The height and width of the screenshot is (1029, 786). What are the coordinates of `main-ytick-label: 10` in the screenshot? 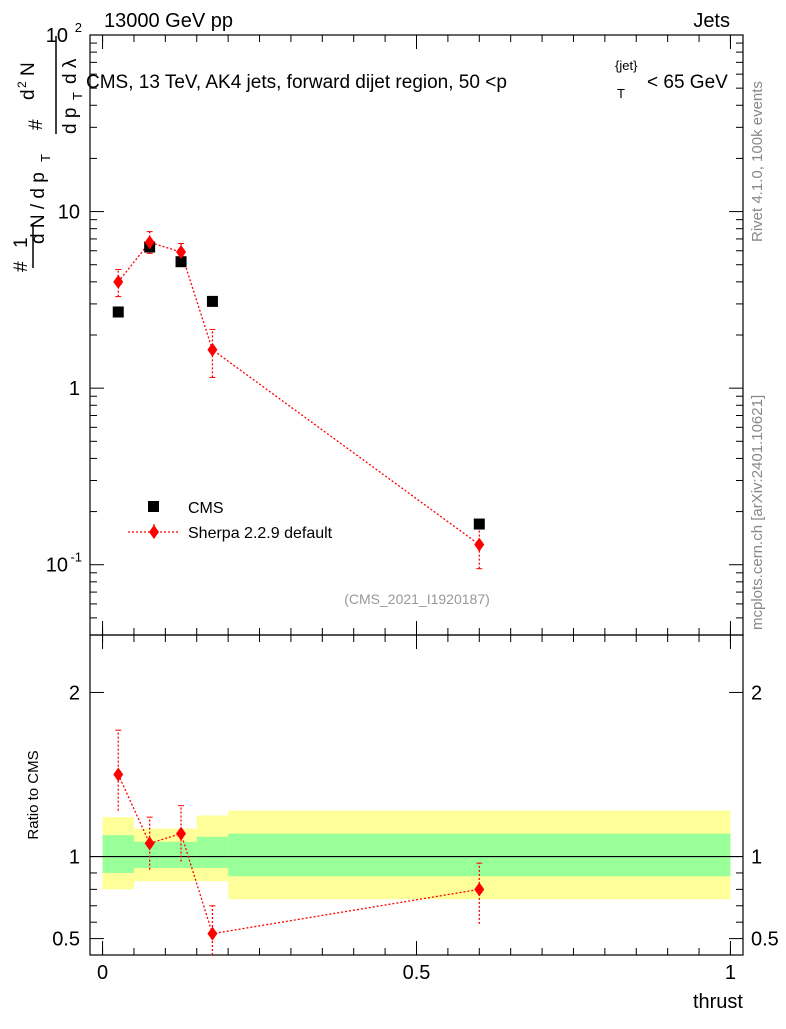 It's located at (69, 213).